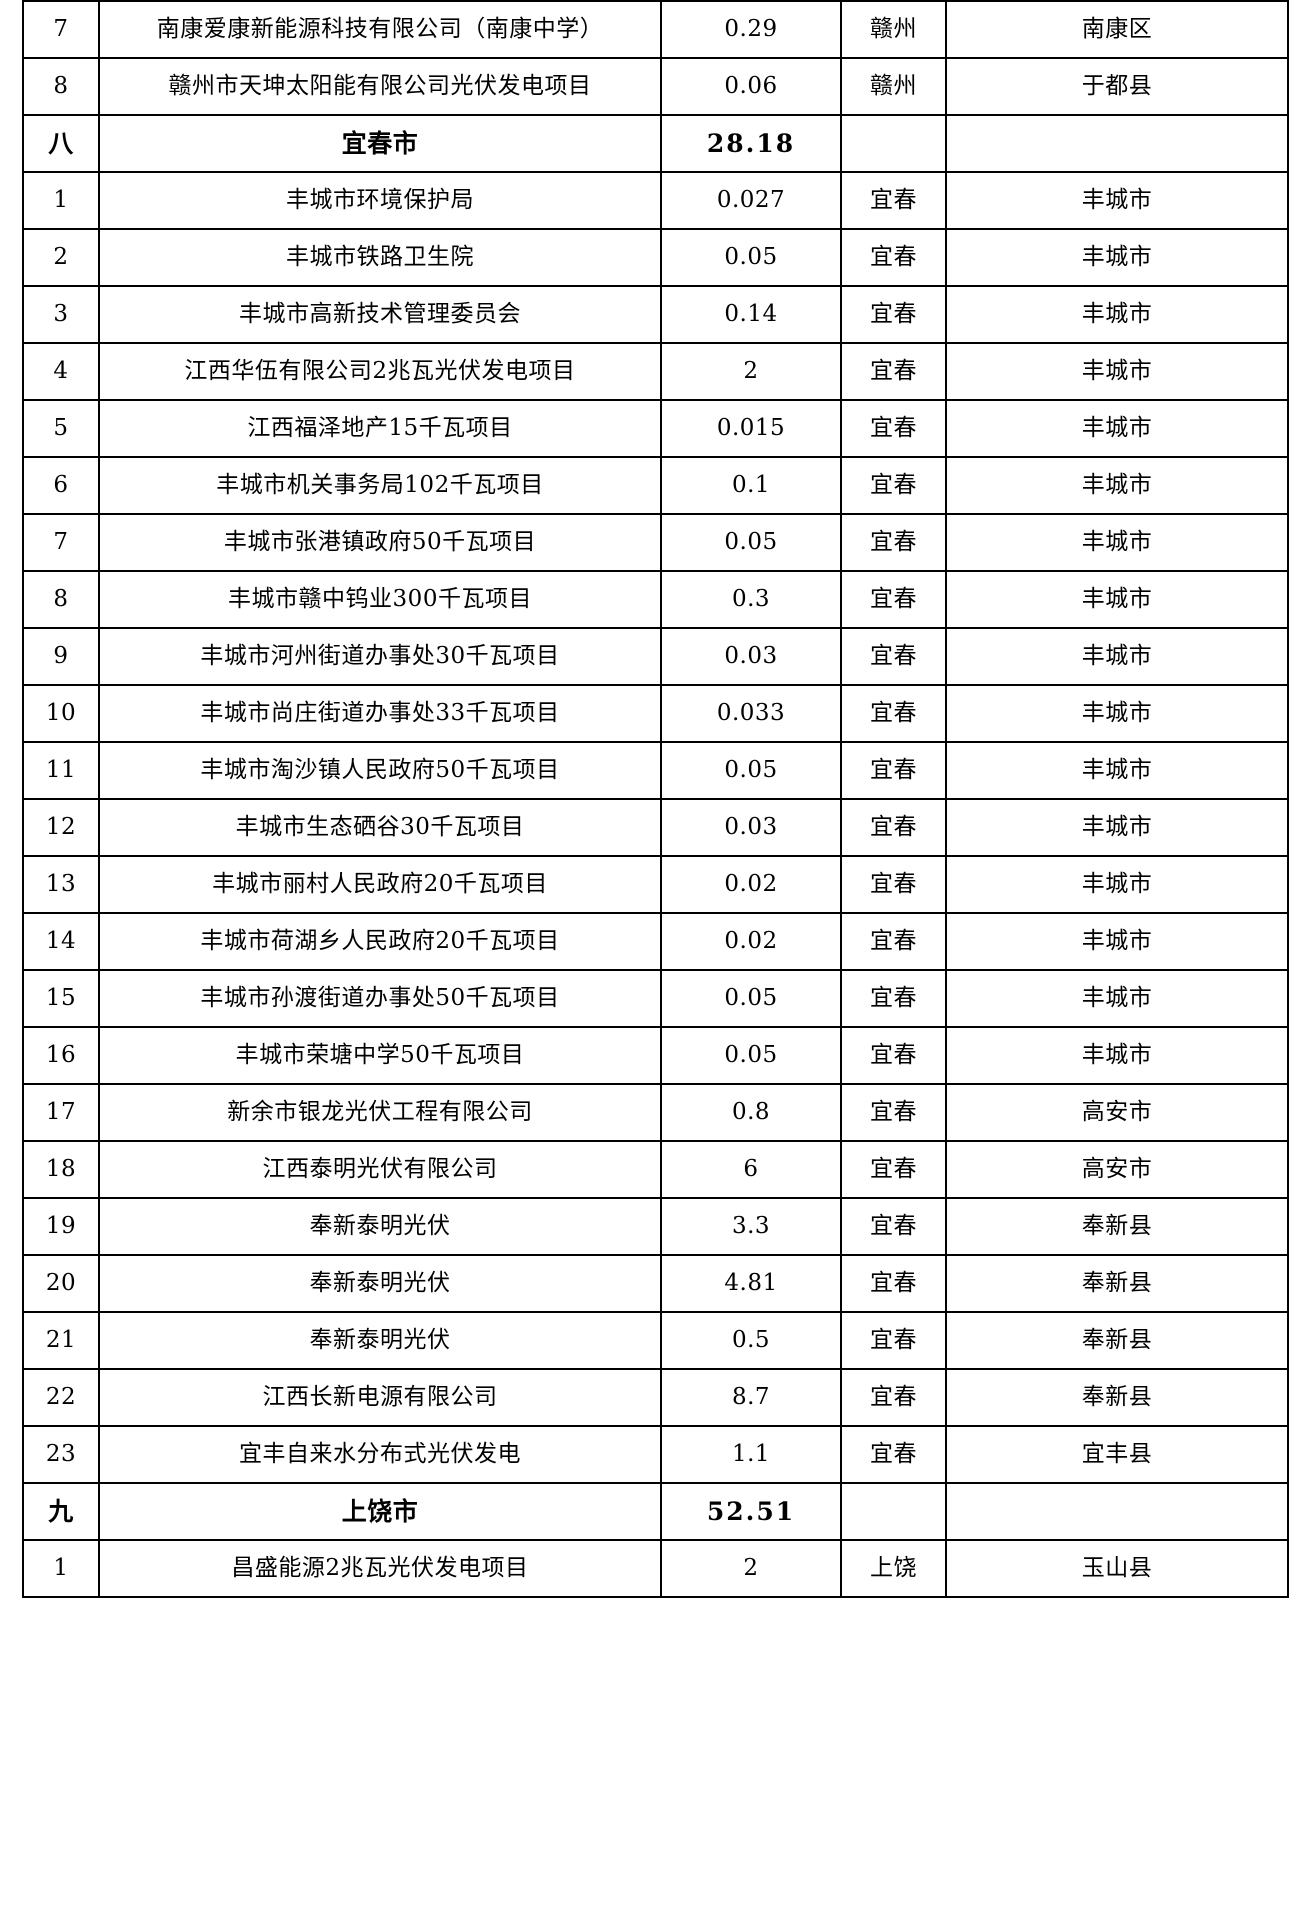 The image size is (1309, 1927). What do you see at coordinates (61, 542) in the screenshot?
I see `row-index-cell: 7` at bounding box center [61, 542].